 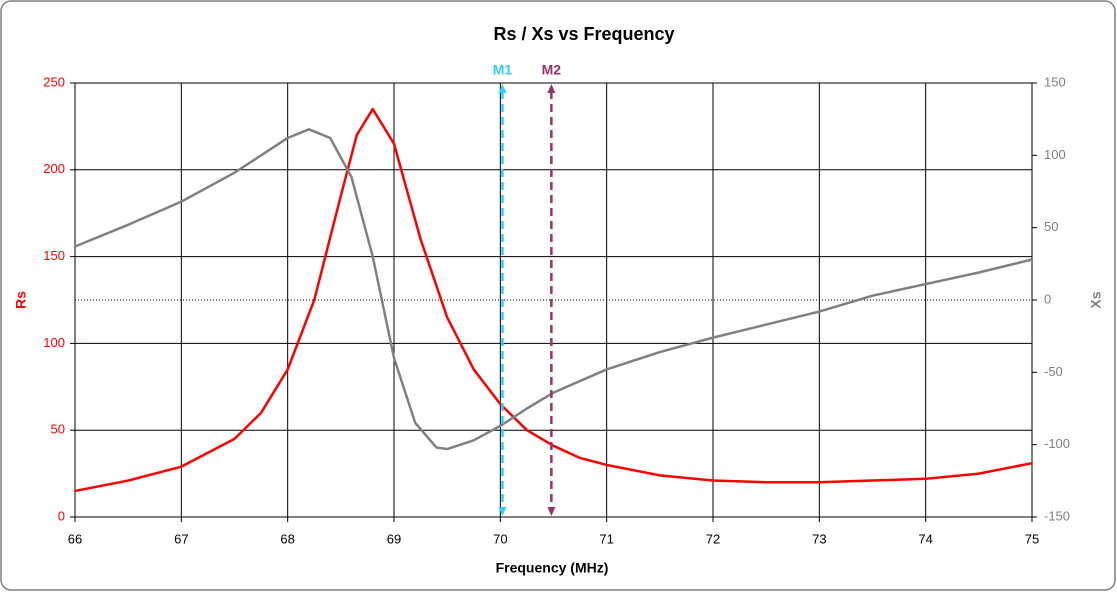 What do you see at coordinates (1057, 443) in the screenshot?
I see `y2-tick-label: -100` at bounding box center [1057, 443].